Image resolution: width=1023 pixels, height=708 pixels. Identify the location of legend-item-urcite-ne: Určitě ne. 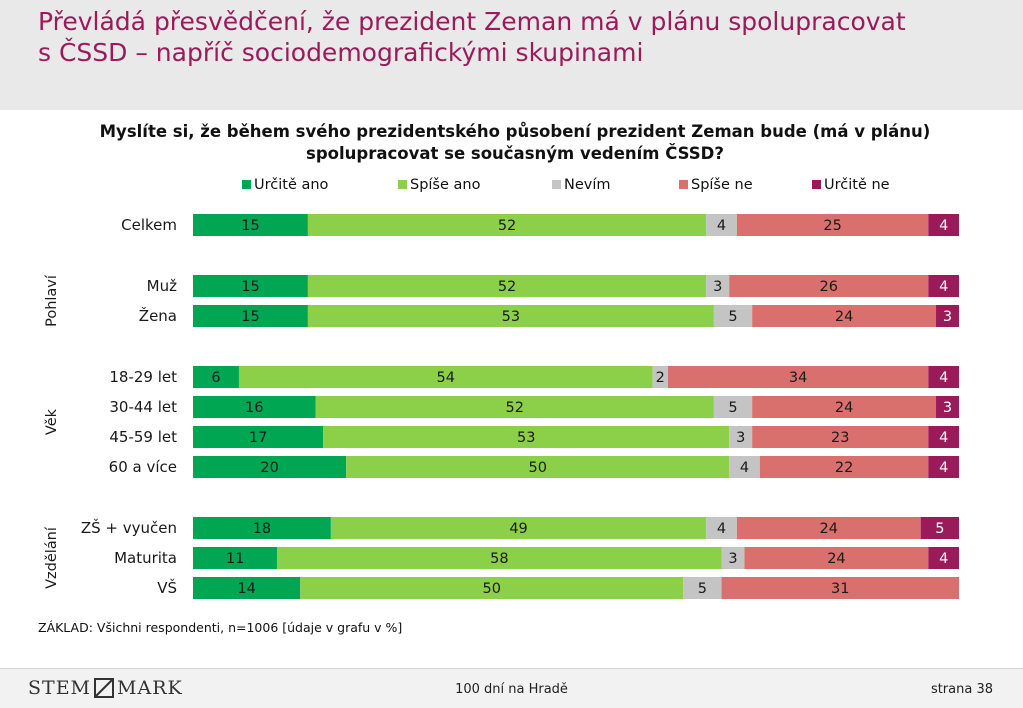
(851, 185).